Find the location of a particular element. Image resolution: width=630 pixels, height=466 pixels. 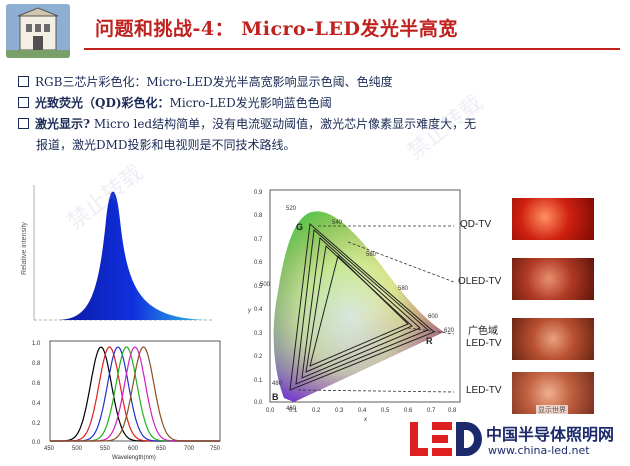

wavelength-label: 460 is located at coordinates (291, 409).